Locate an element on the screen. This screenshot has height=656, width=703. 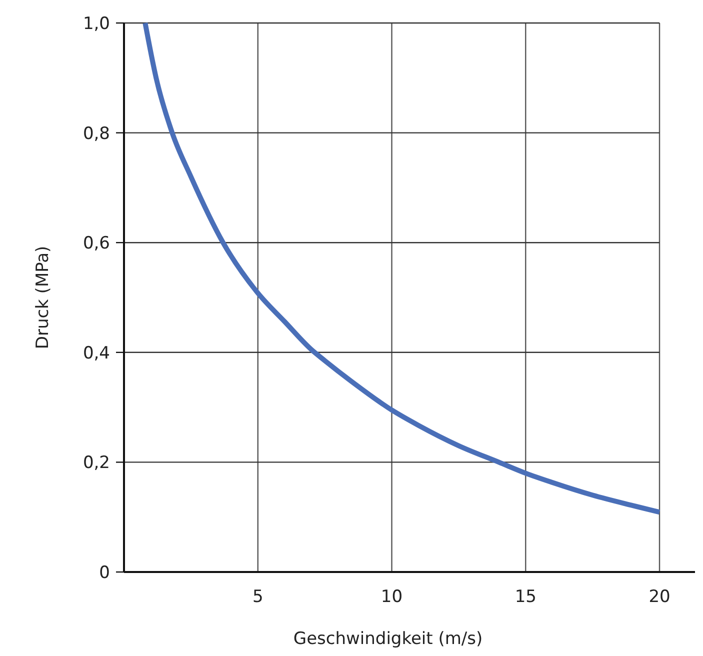
x-tick-label: 5 is located at coordinates (258, 597).